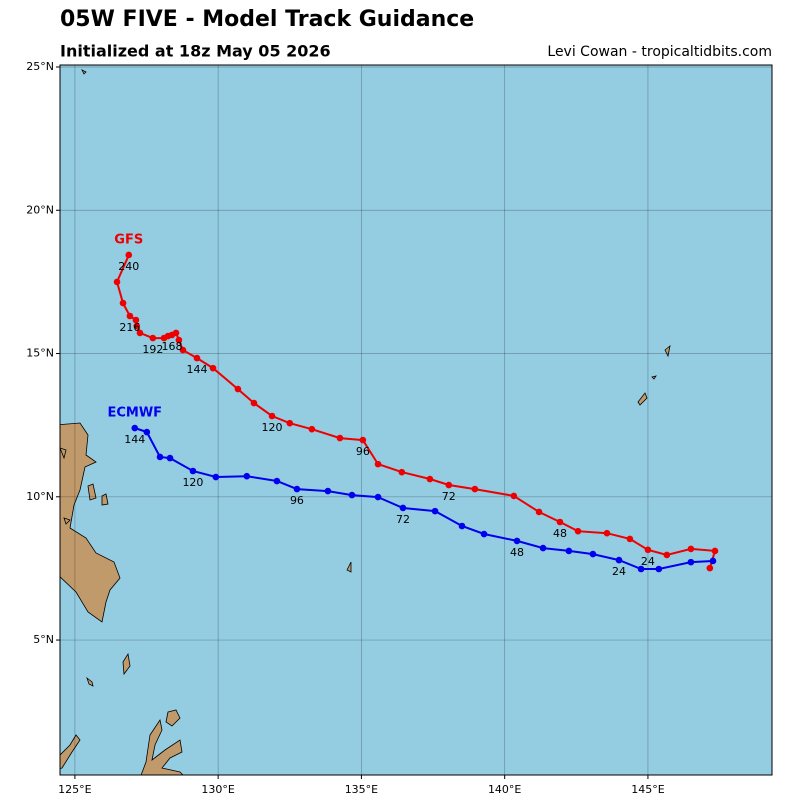 Image resolution: width=800 pixels, height=804 pixels. I want to click on y-tick-label: 15°N, so click(40, 353).